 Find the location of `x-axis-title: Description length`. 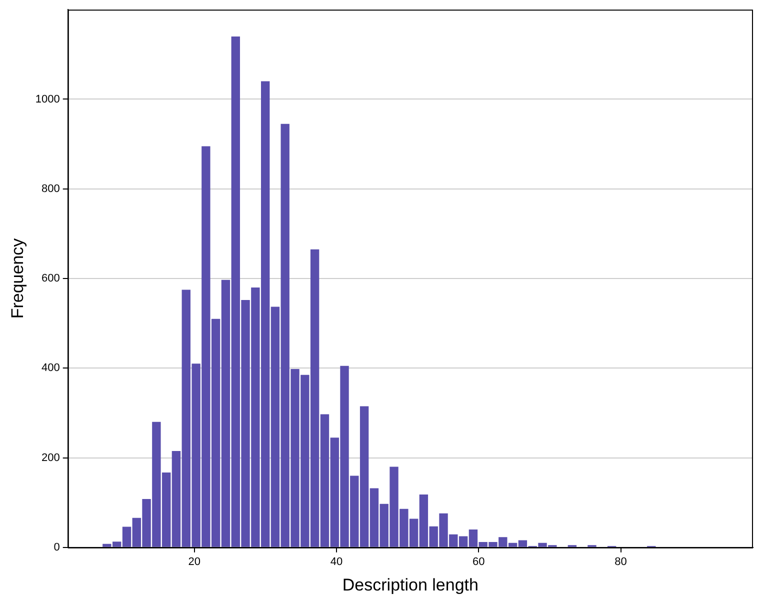

x-axis-title: Description length is located at coordinates (410, 584).